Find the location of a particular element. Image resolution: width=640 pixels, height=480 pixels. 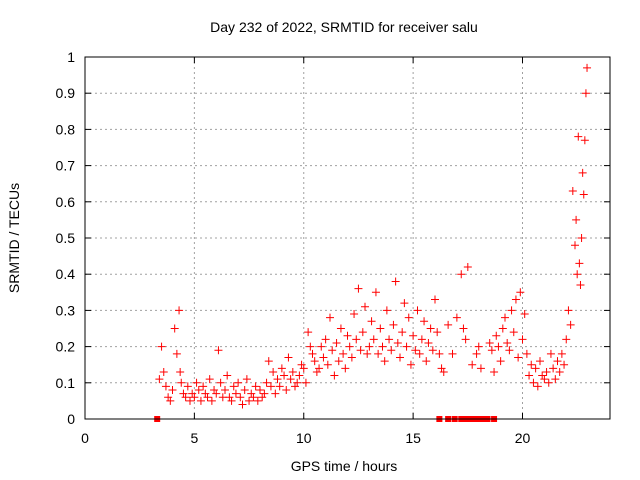

x-tick-label: 20 is located at coordinates (523, 438).